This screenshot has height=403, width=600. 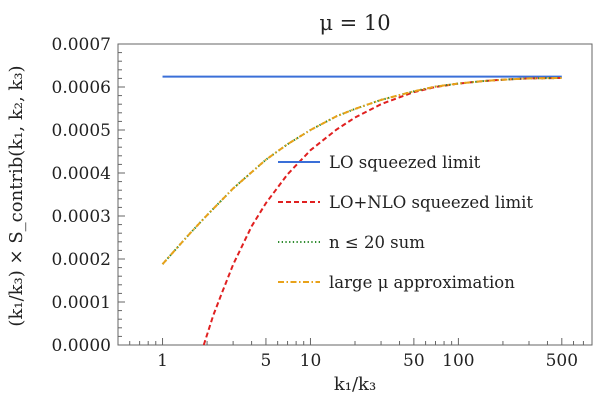 What do you see at coordinates (431, 202) in the screenshot?
I see `legend-label: LO+NLO squeezed limit` at bounding box center [431, 202].